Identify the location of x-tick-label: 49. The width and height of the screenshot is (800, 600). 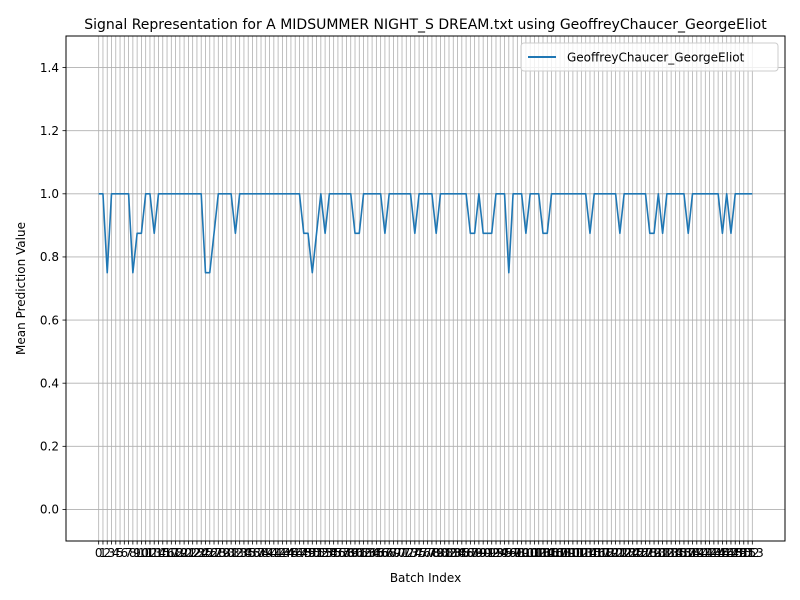
(307, 553).